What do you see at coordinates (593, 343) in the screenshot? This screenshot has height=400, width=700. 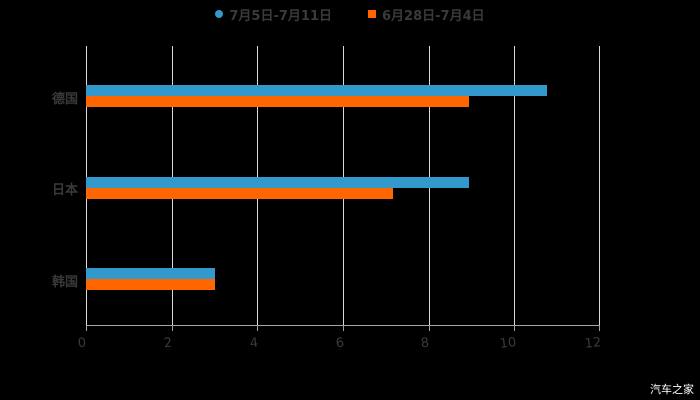 I see `x-tick-label-12: 12` at bounding box center [593, 343].